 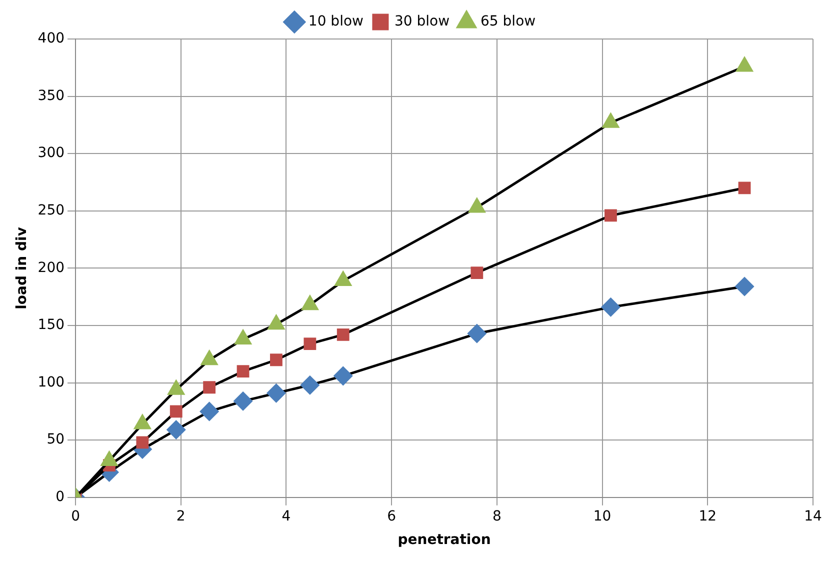 What do you see at coordinates (51, 382) in the screenshot?
I see `y-tick-label: 100` at bounding box center [51, 382].